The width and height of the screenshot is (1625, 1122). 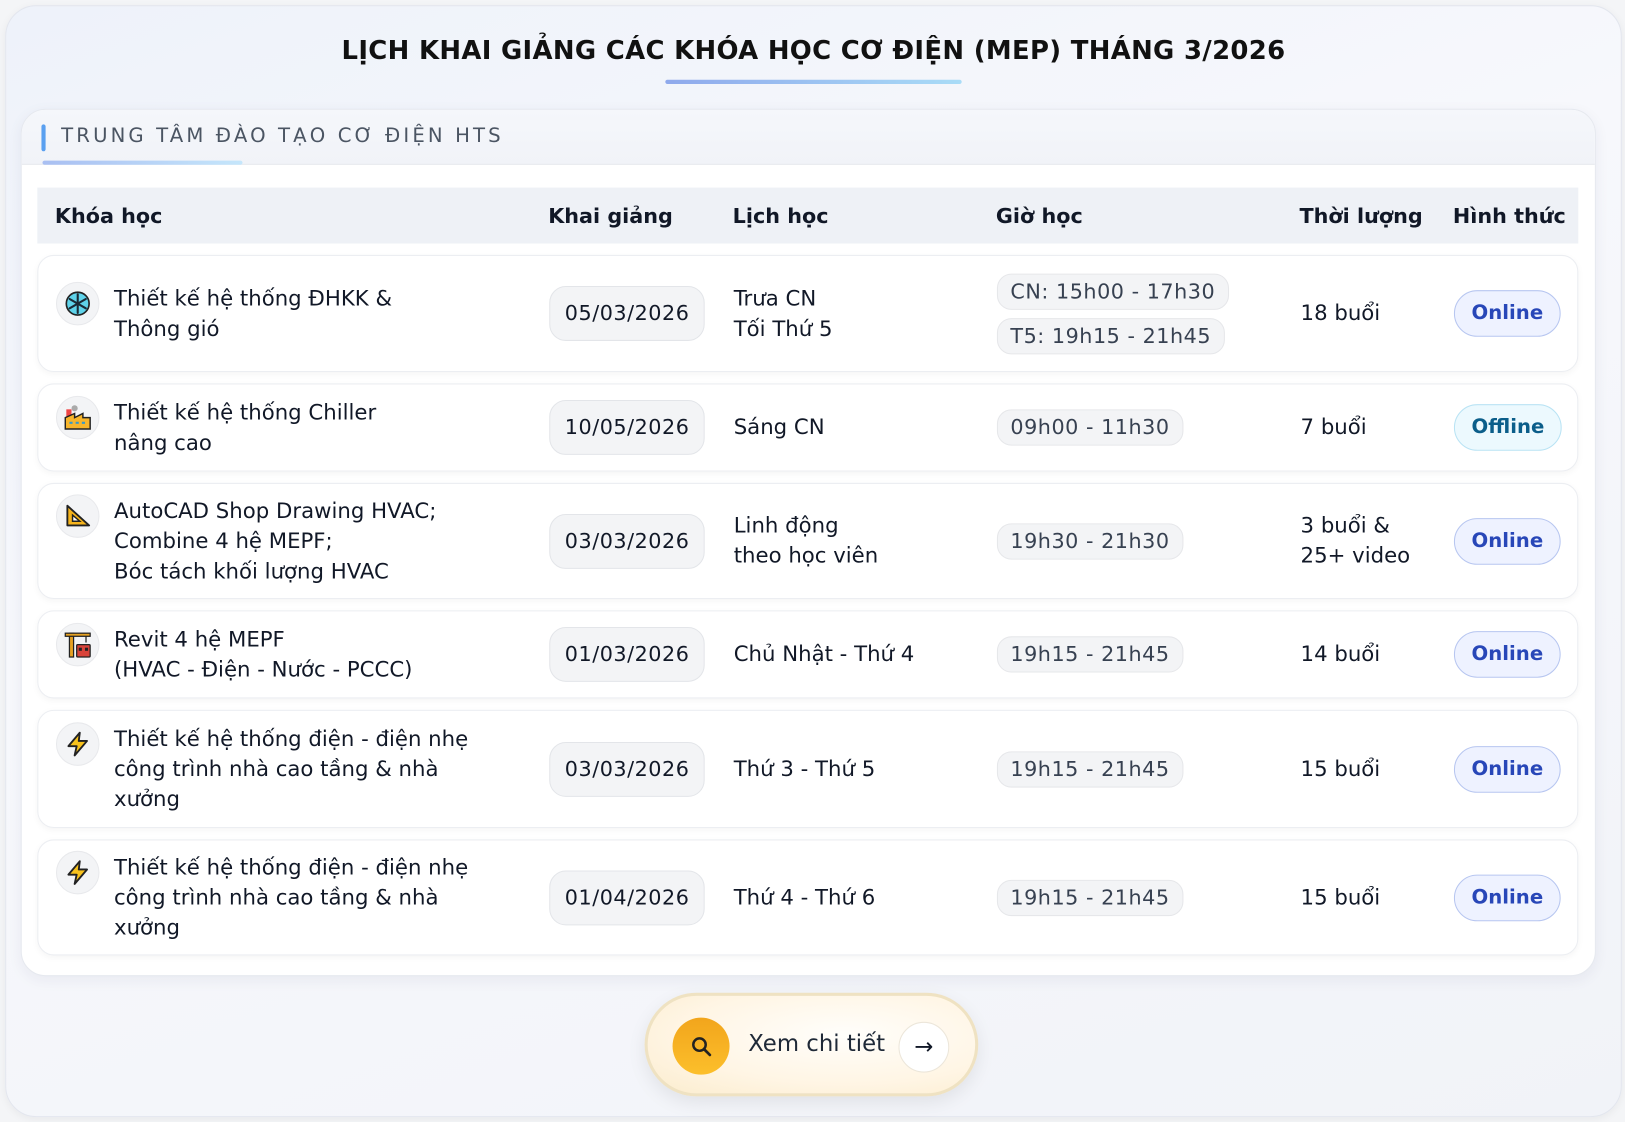 What do you see at coordinates (1090, 427) in the screenshot?
I see `class-time: 09h00 - 11h30` at bounding box center [1090, 427].